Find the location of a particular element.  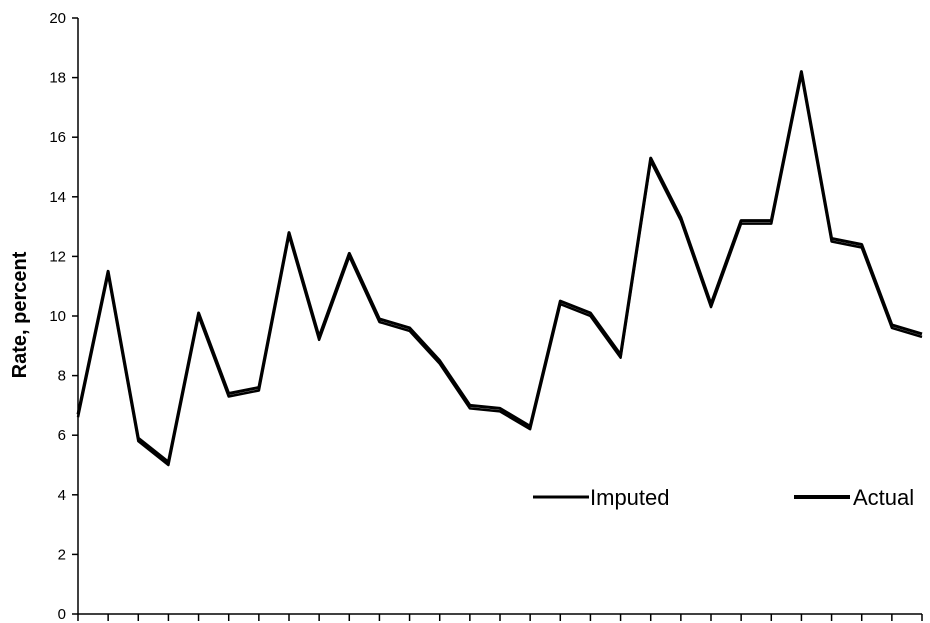

y-tick-label: 18 is located at coordinates (57, 78).